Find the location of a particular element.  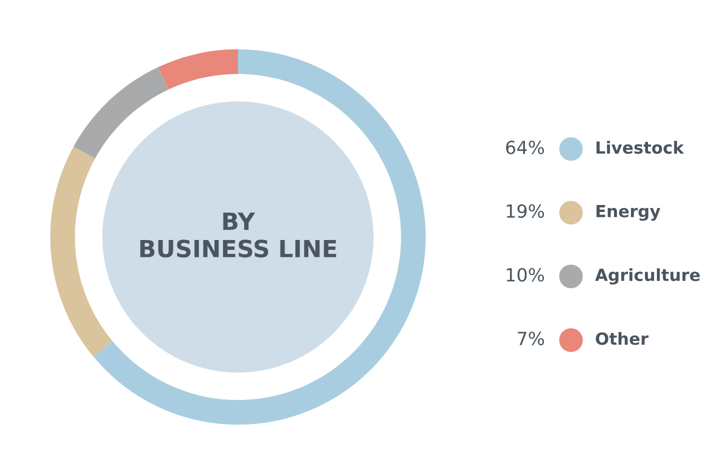

data-label: 64% is located at coordinates (525, 147).